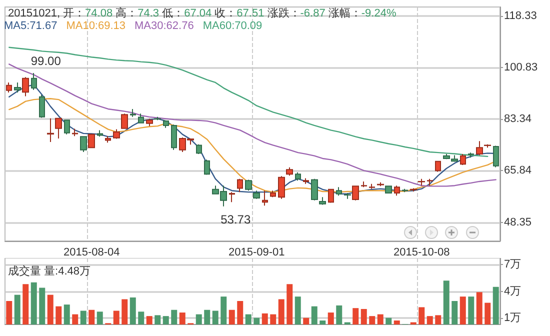  Describe the element at coordinates (202, 14) in the screenshot. I see `chart-title: 20151021, 开：74.08 高：74.3 低：67.04 收：67.51 涨跌：-6.87 涨幅：-9.24%` at that location.